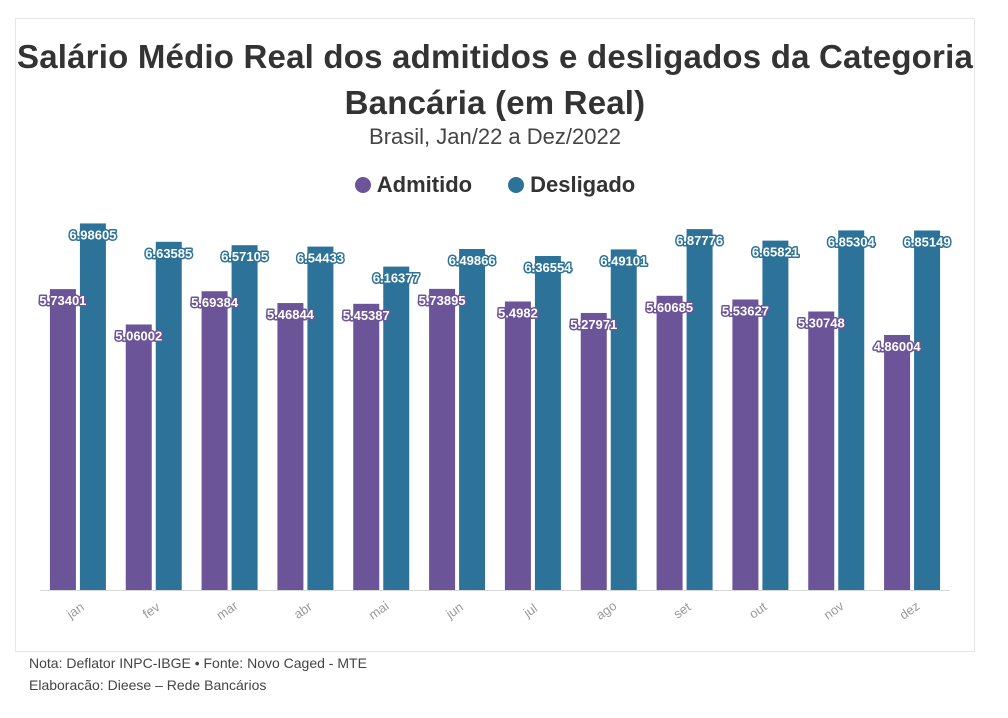  Describe the element at coordinates (244, 256) in the screenshot. I see `data-label-desligado-mar: 6.57105` at that location.